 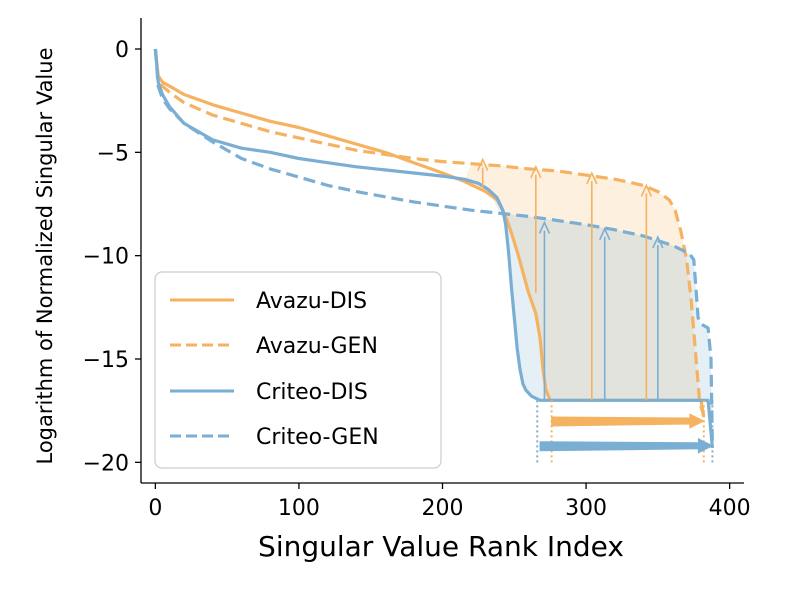 What do you see at coordinates (106, 360) in the screenshot?
I see `y-tick-label-15: −15` at bounding box center [106, 360].